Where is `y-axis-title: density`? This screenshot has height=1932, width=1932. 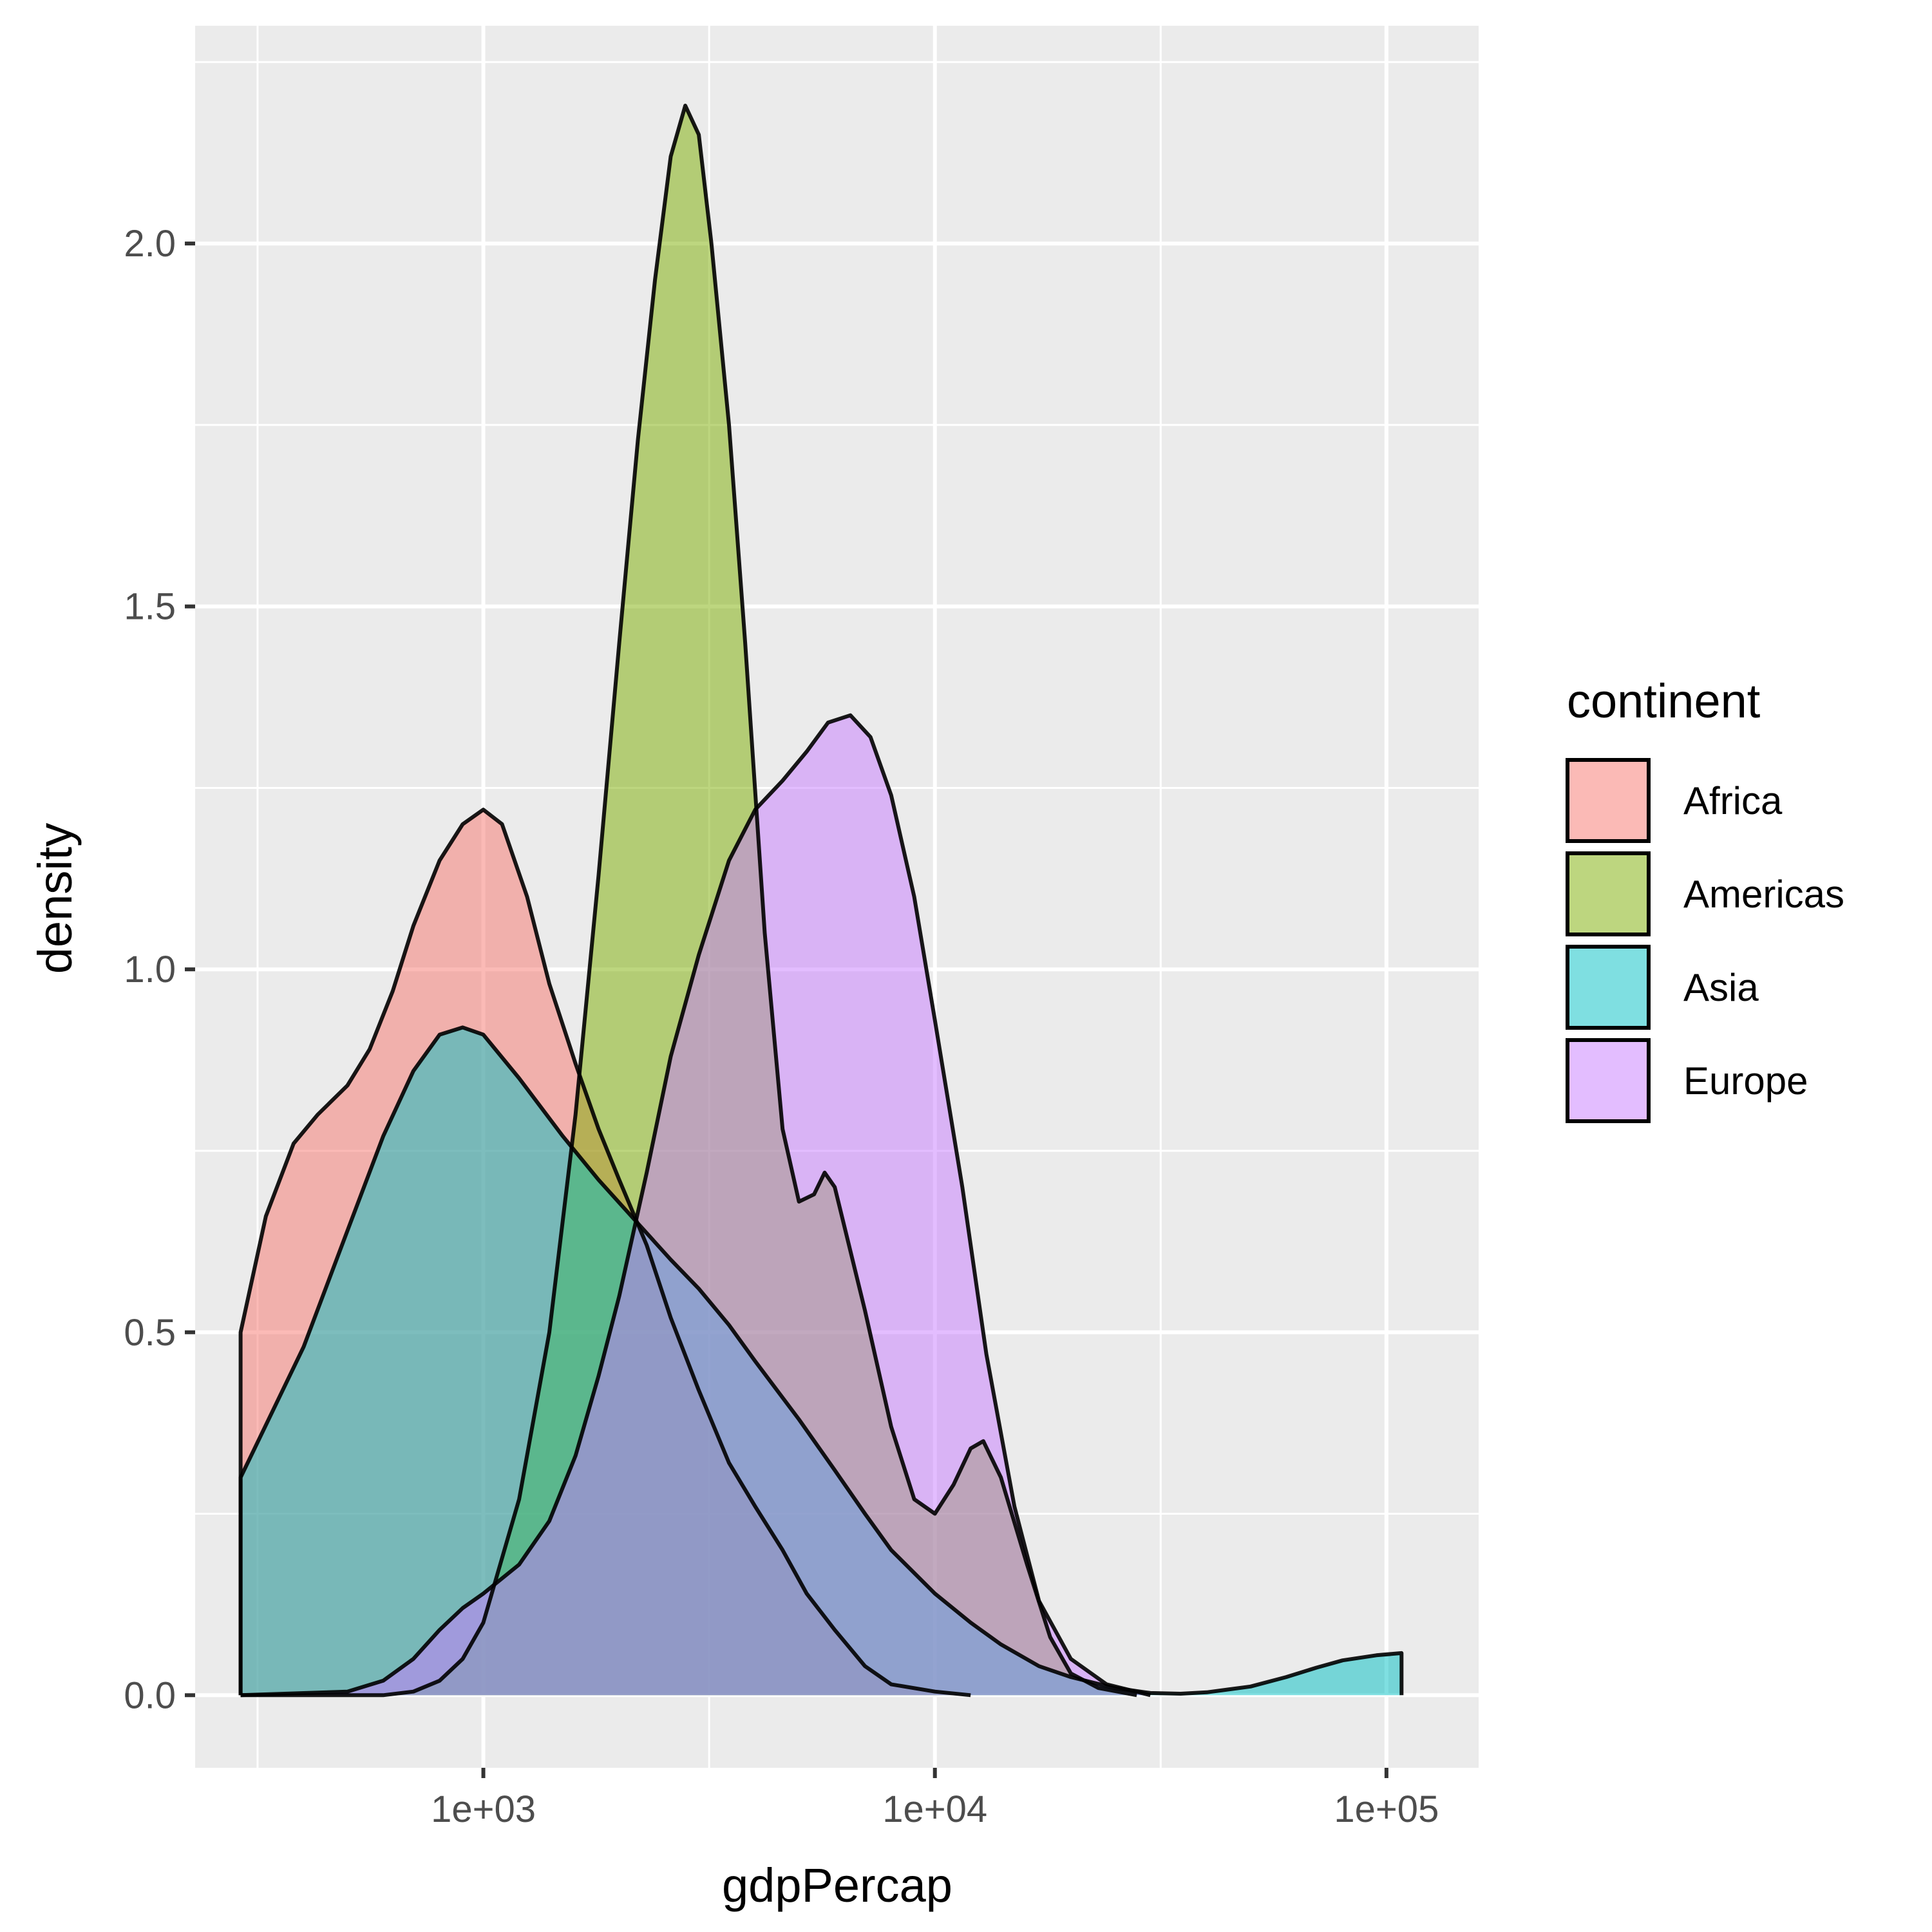
y-axis-title: density is located at coordinates (55, 899).